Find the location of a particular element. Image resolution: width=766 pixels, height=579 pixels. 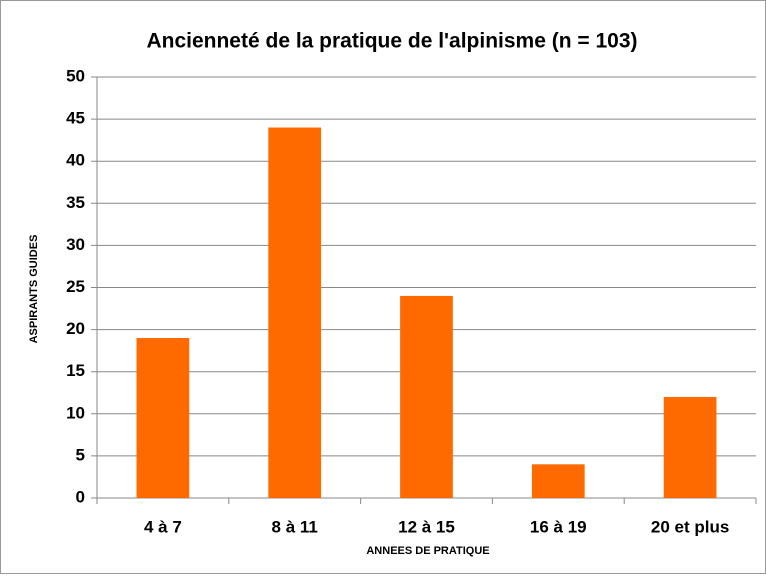

y-tick-label: 30 is located at coordinates (75, 244).